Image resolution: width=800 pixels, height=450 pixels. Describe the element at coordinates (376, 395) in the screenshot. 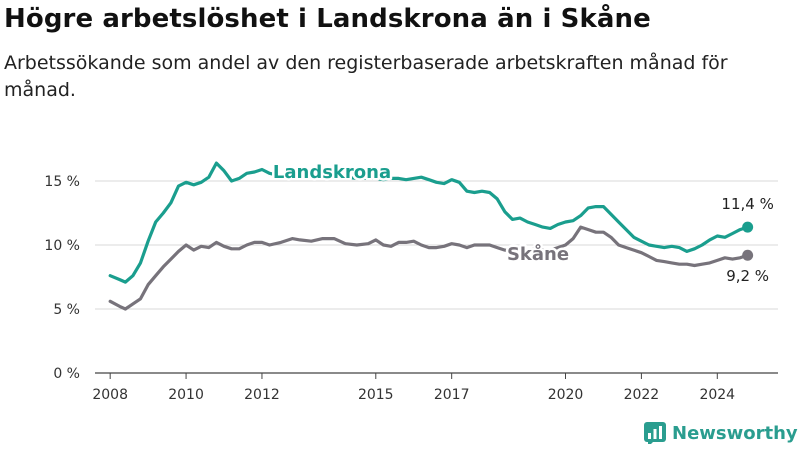

I see `x-tick-label: 2015` at that location.